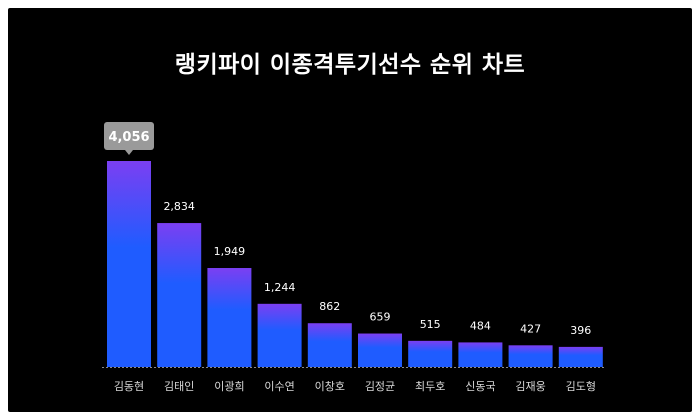 This screenshot has width=700, height=420. I want to click on data-label: 484, so click(480, 325).